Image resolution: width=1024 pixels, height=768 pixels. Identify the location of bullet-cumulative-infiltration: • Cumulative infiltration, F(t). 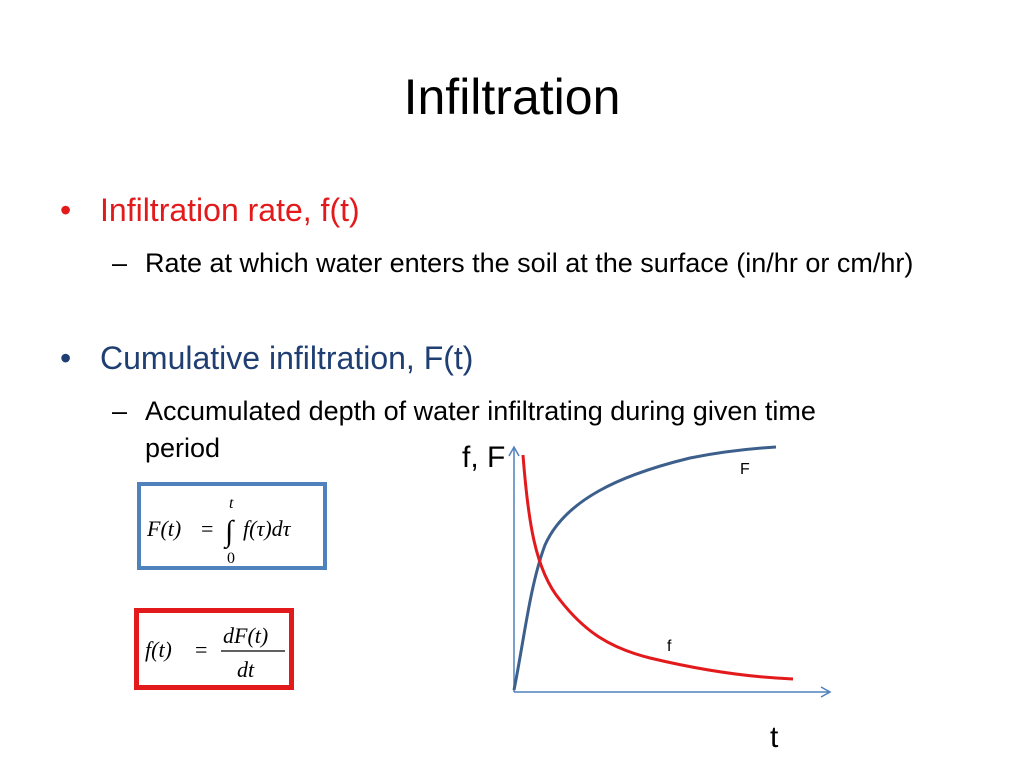
(266, 358).